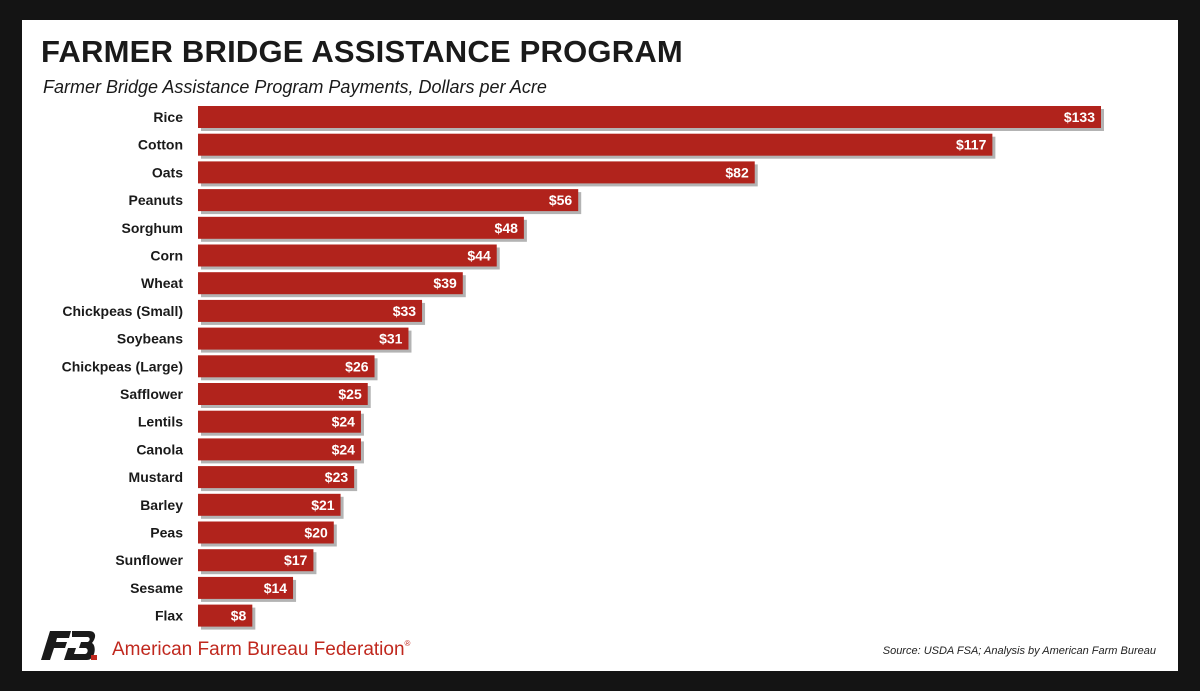 This screenshot has height=691, width=1200. I want to click on category-label-chickpeas-small: Chickpeas (Small), so click(122, 311).